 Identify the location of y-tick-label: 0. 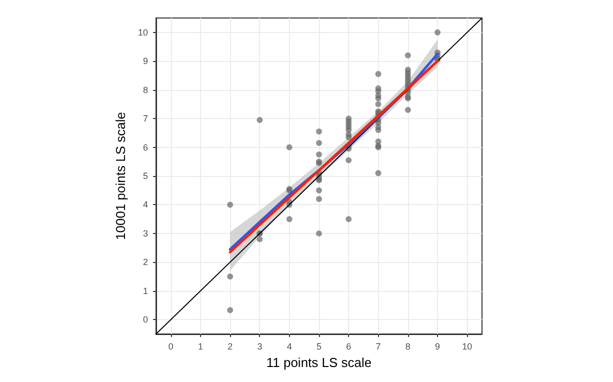
(145, 319).